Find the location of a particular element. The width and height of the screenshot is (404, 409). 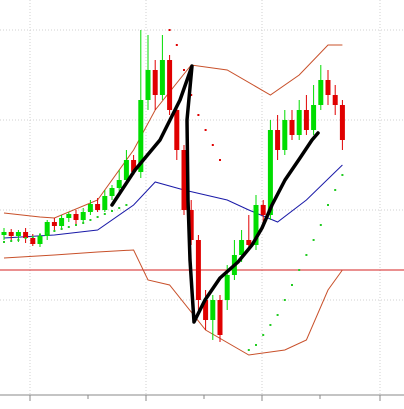

x-axis is located at coordinates (202, 397).